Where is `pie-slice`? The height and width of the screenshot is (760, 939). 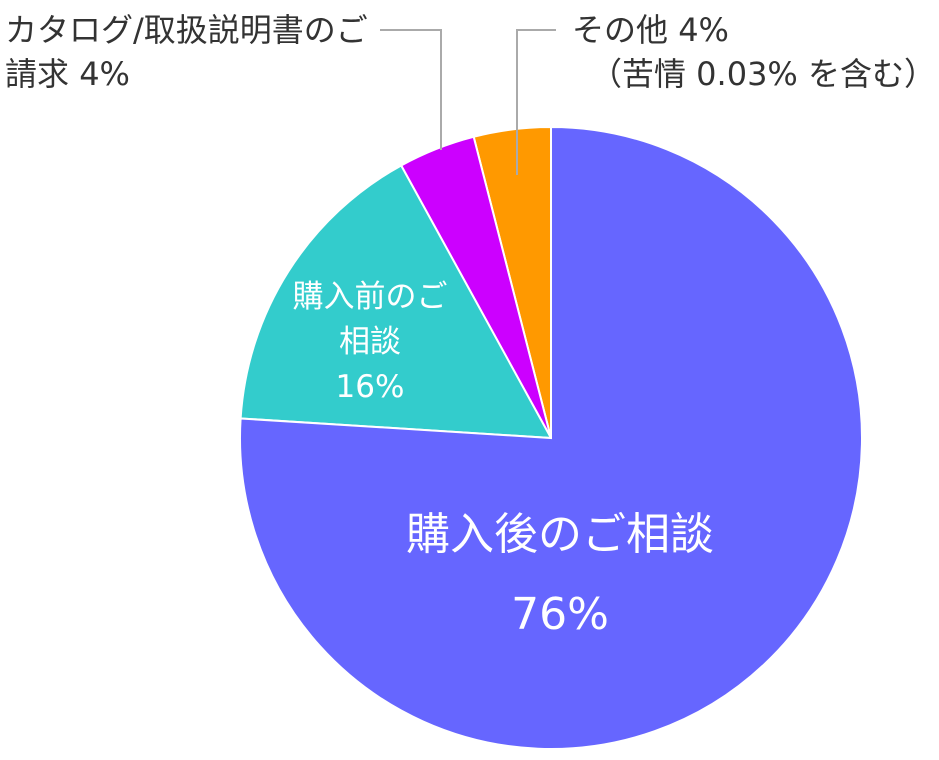 pie-slice is located at coordinates (396, 302).